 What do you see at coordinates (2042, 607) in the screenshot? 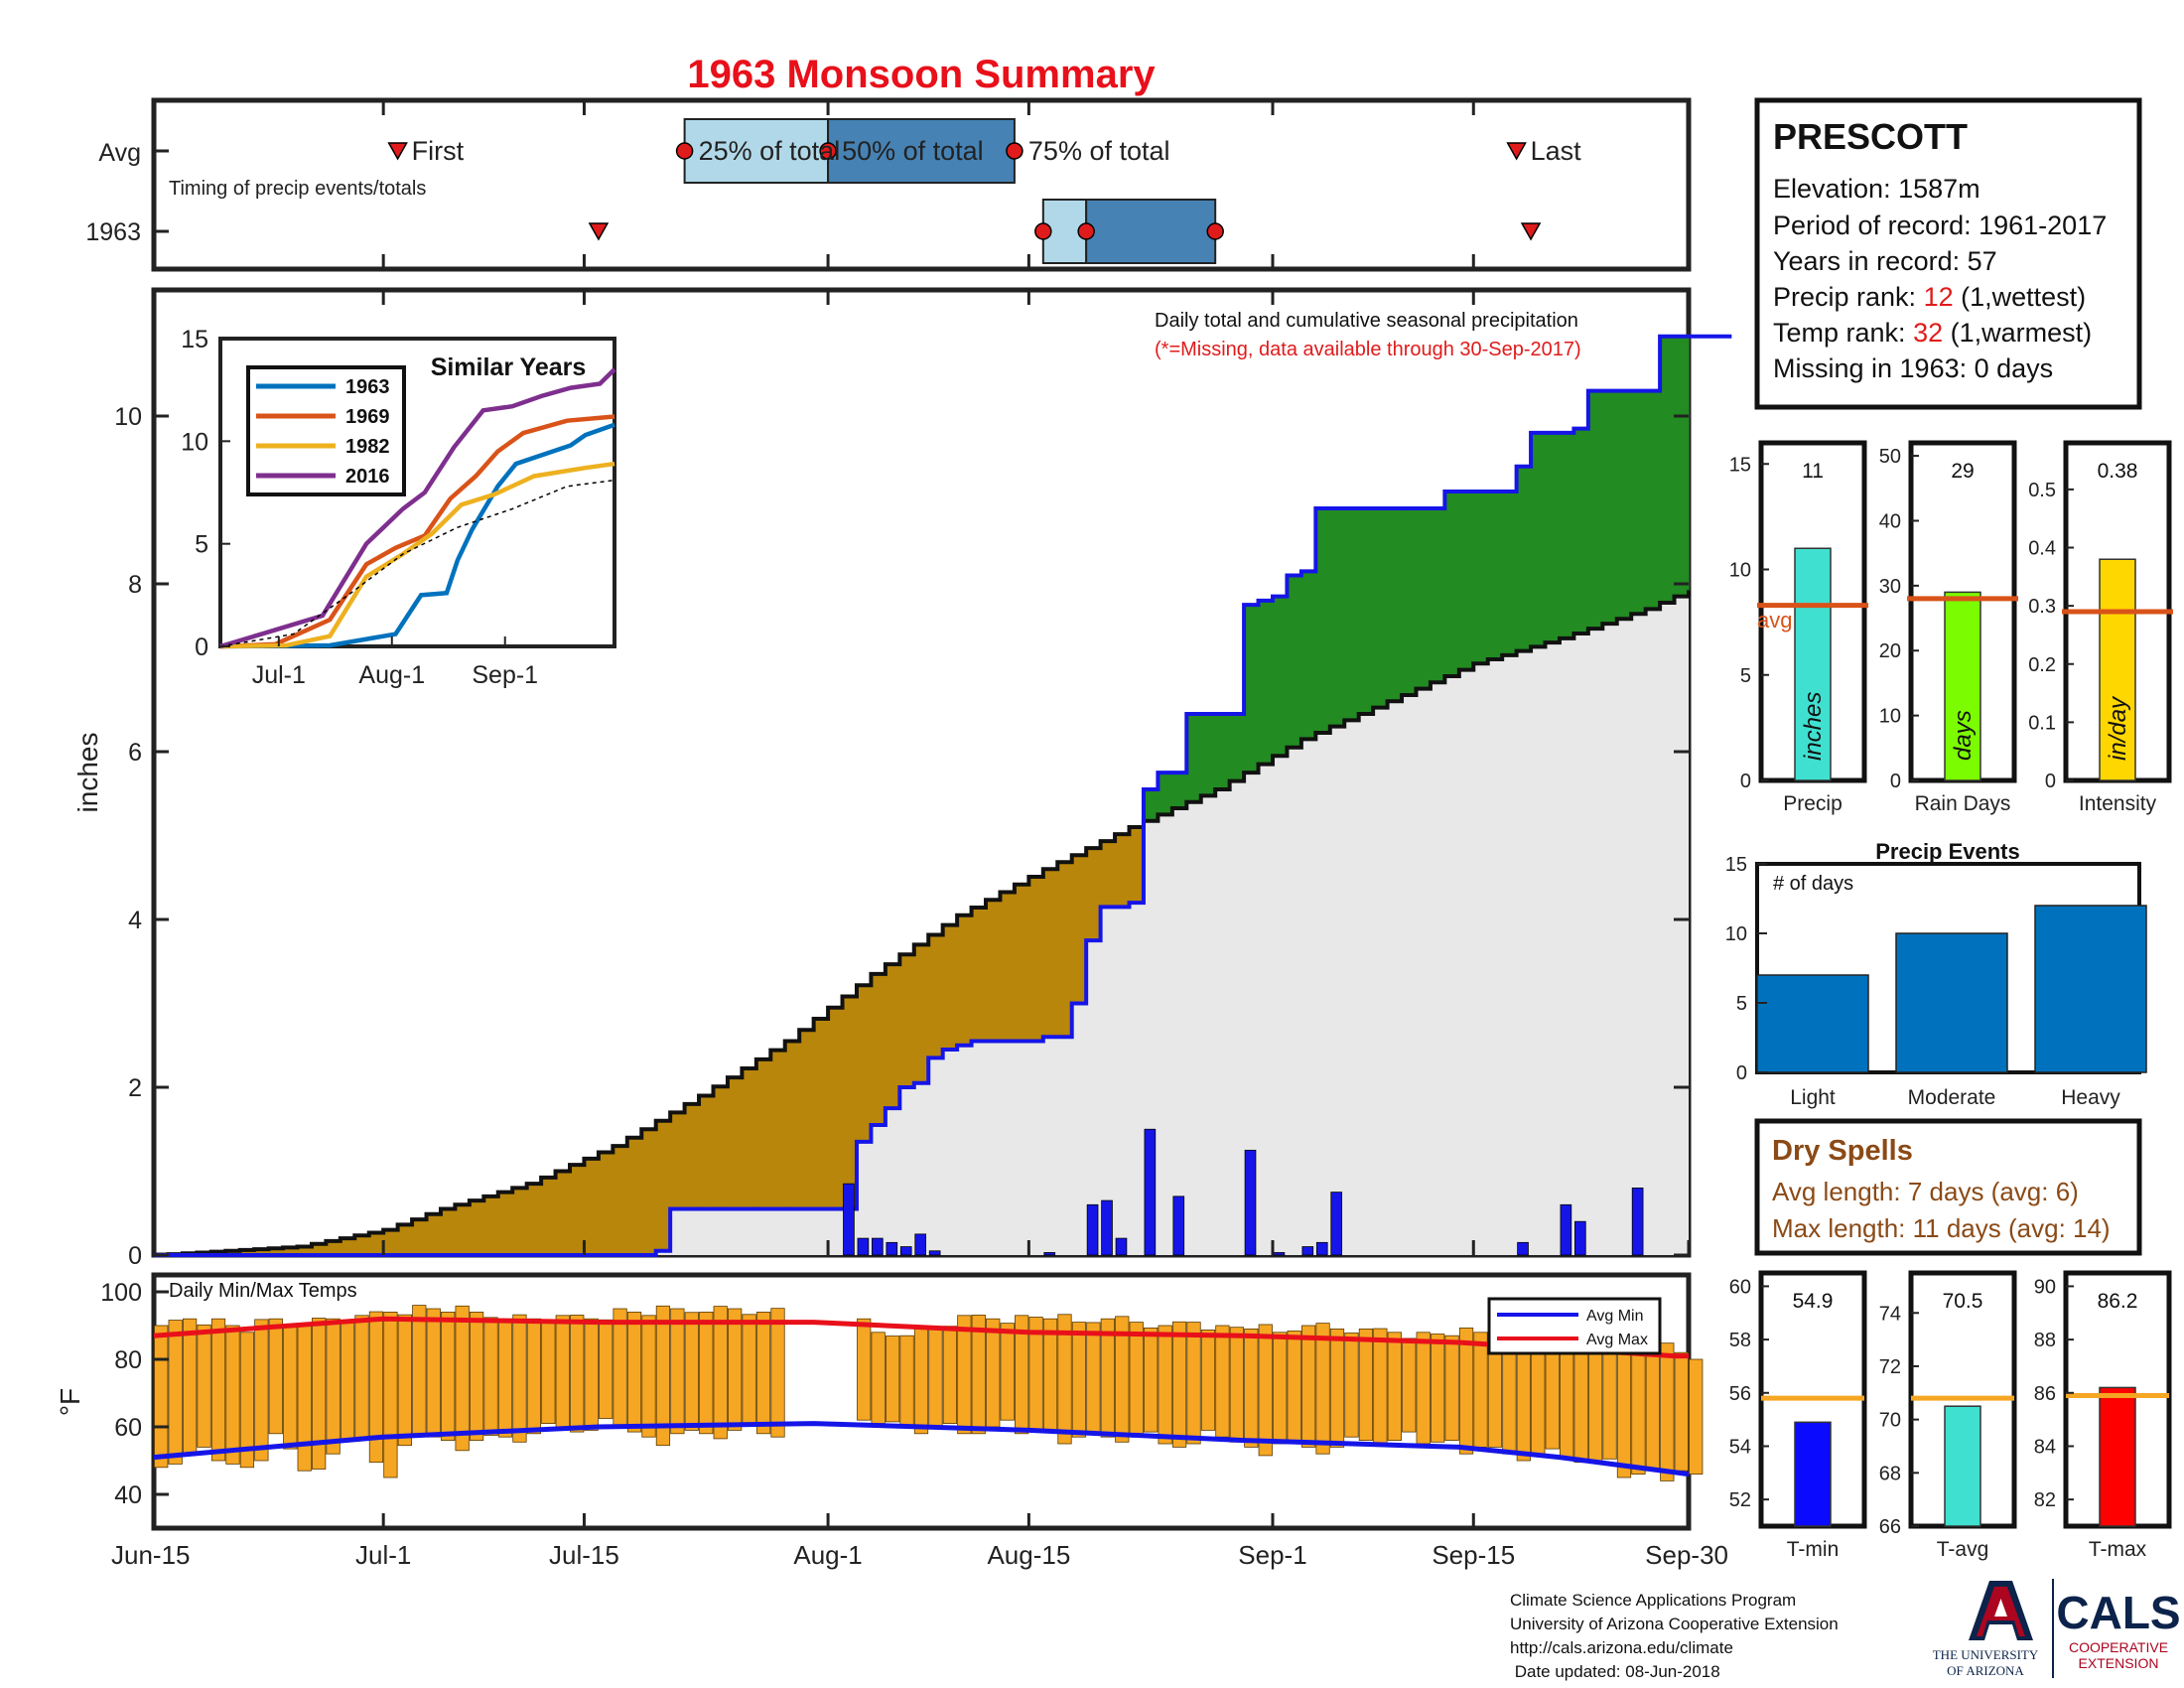
I see `intensity-panel-tick-label: 0.3` at bounding box center [2042, 607].